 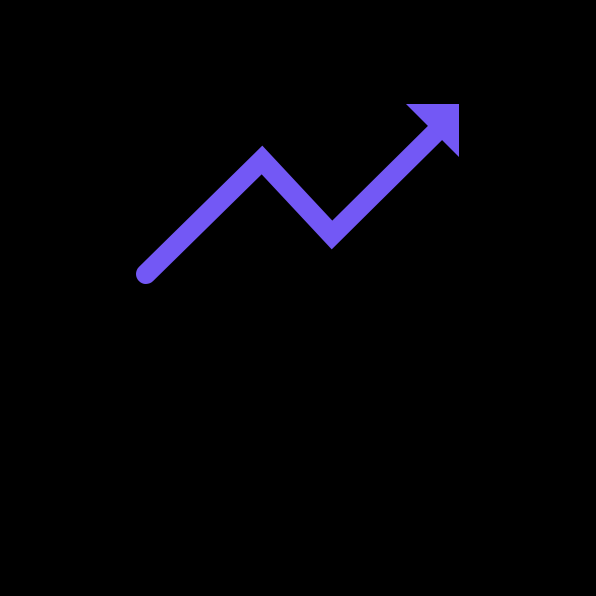 I want to click on arrow-head, so click(x=432, y=130).